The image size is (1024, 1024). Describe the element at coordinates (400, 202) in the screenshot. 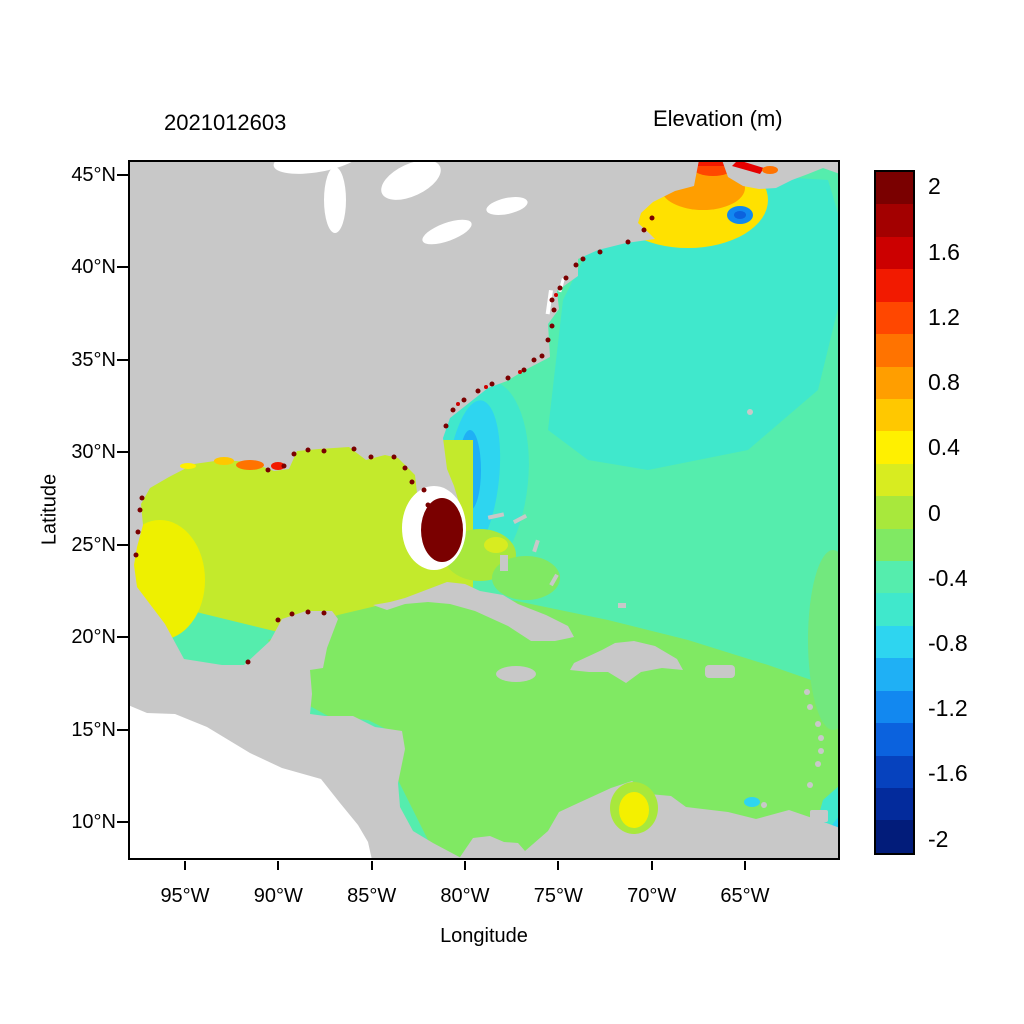

I see `great-lakes` at that location.